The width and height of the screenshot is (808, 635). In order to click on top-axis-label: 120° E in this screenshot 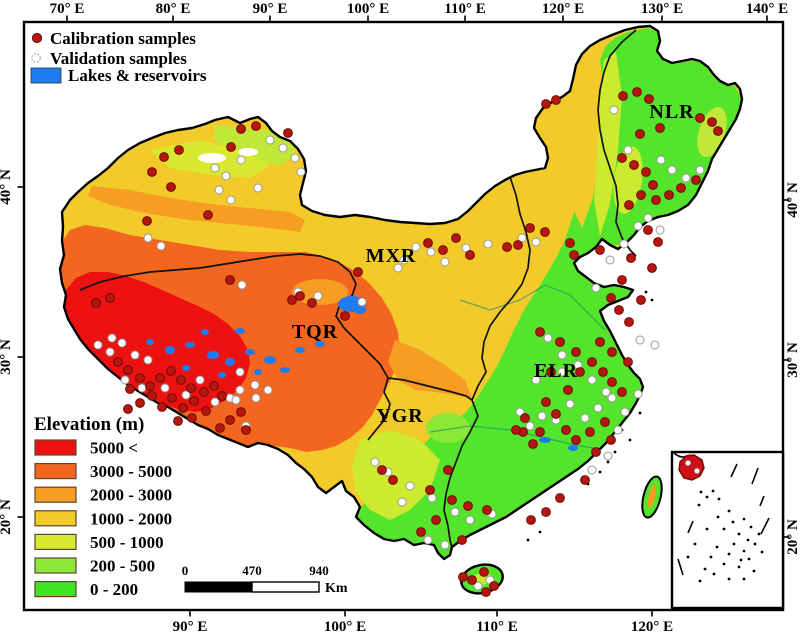, I will do `click(563, 9)`.